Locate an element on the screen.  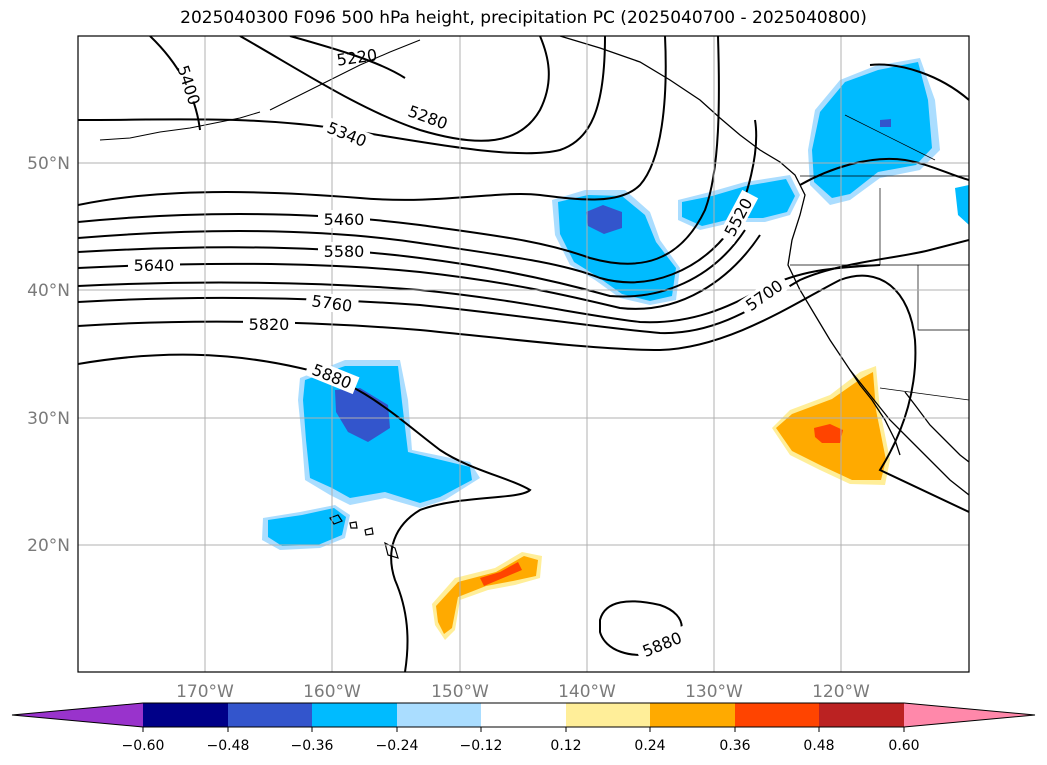
lat-tick-label: 20°N is located at coordinates (48, 546).